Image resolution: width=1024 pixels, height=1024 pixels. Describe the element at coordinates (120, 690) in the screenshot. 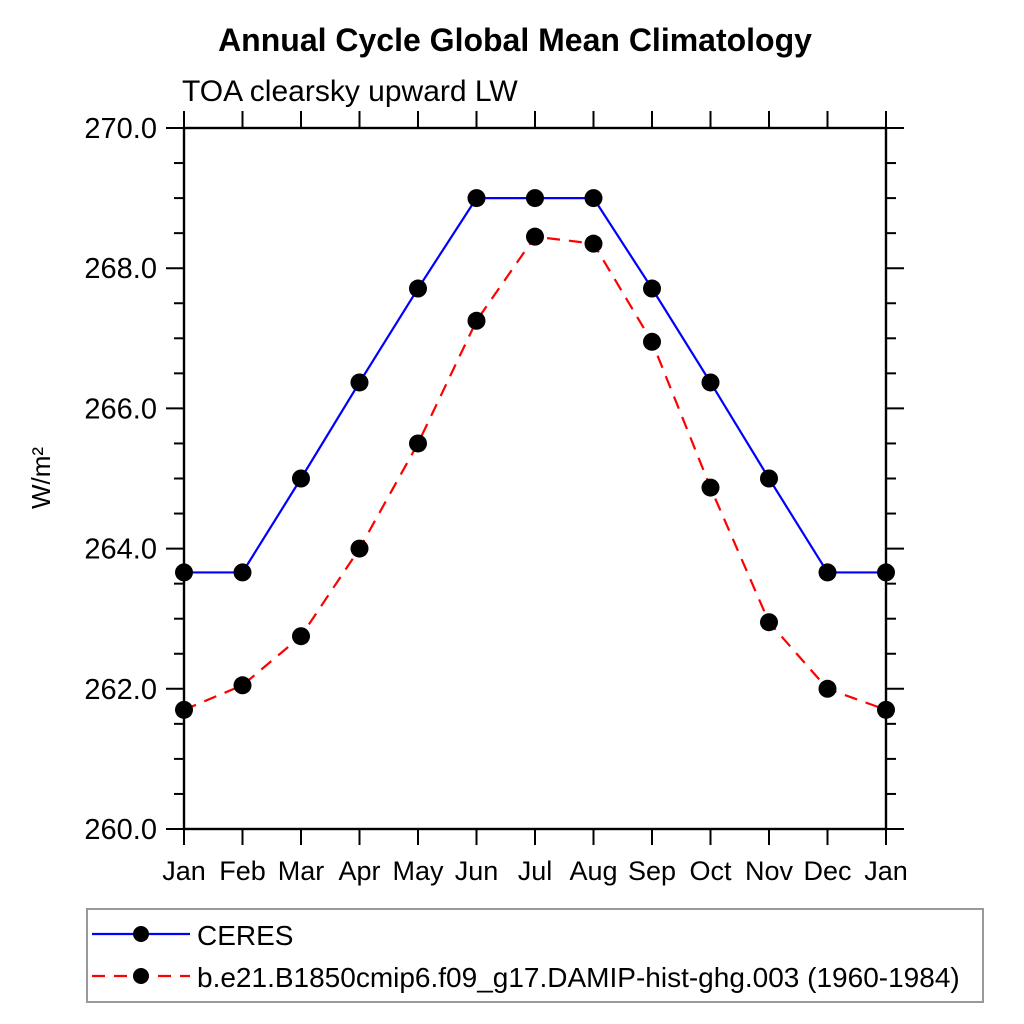

I see `y-tick-label: 262.0` at that location.